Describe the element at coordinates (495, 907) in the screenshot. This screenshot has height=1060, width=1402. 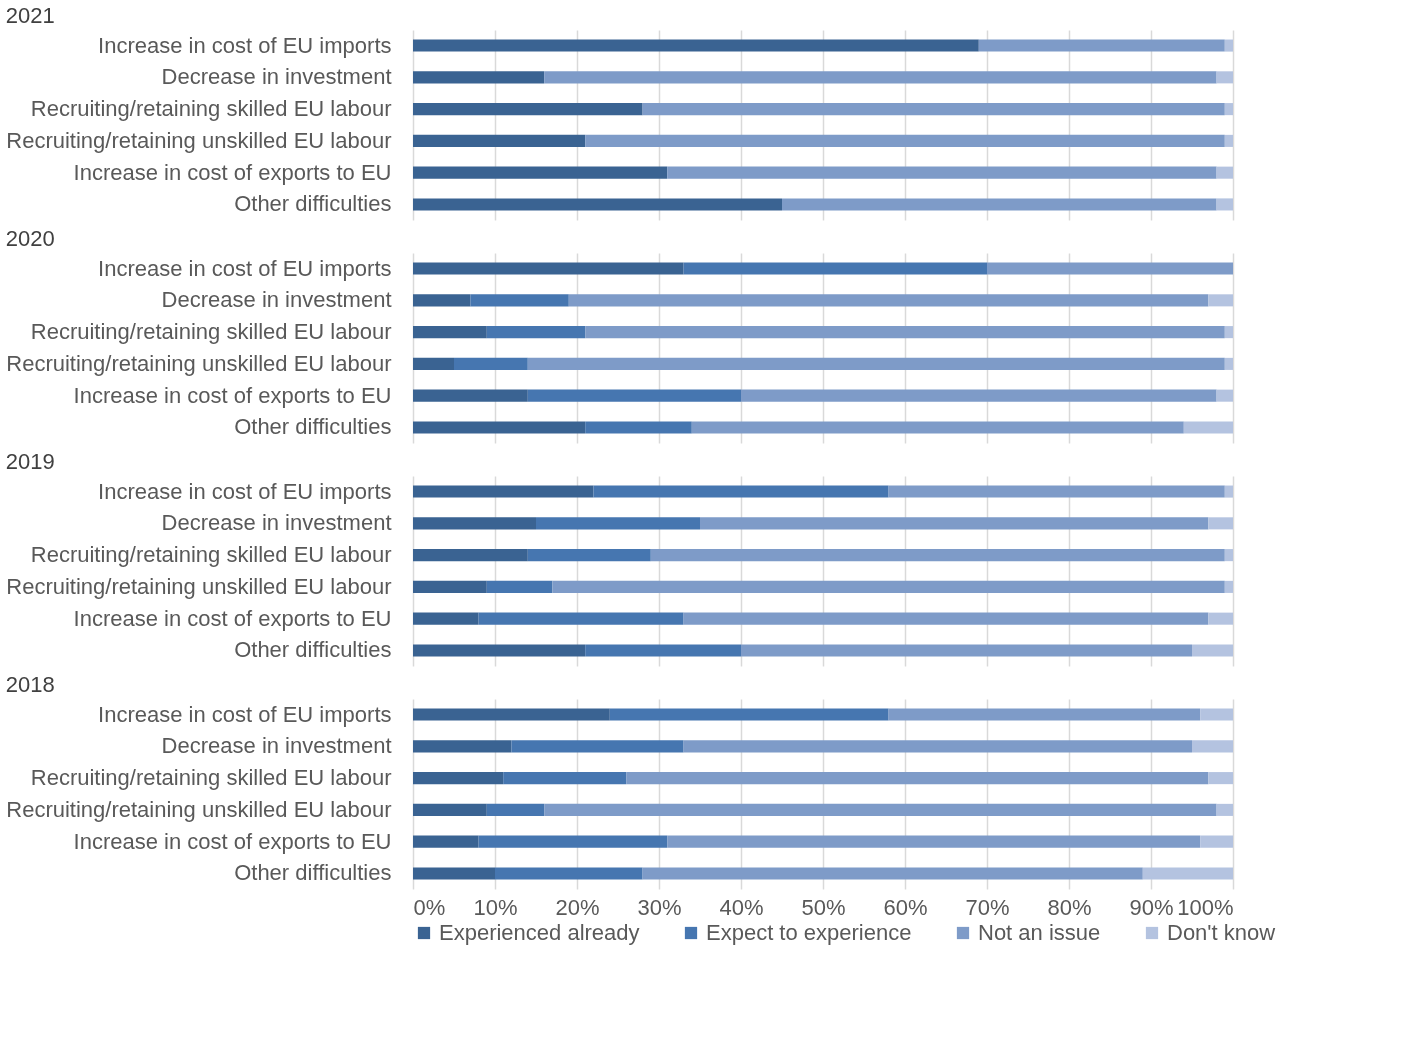
I see `x-tick-label: 10%` at that location.